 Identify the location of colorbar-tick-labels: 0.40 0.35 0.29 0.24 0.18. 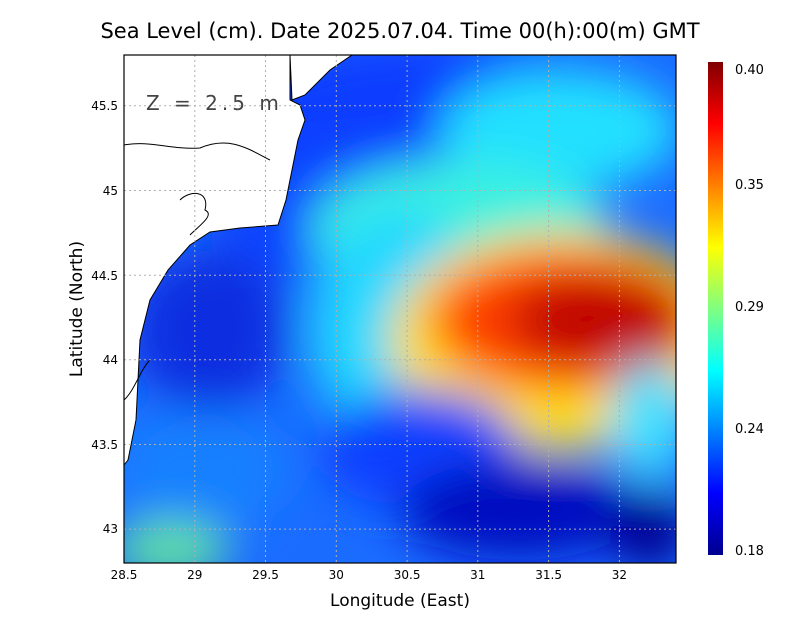
(749, 311).